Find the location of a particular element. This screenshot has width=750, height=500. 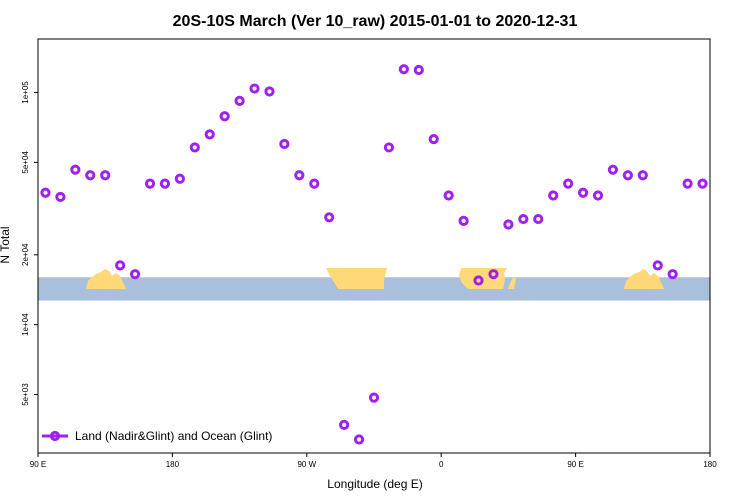

y-tick-label: 5e+03 is located at coordinates (25, 394).